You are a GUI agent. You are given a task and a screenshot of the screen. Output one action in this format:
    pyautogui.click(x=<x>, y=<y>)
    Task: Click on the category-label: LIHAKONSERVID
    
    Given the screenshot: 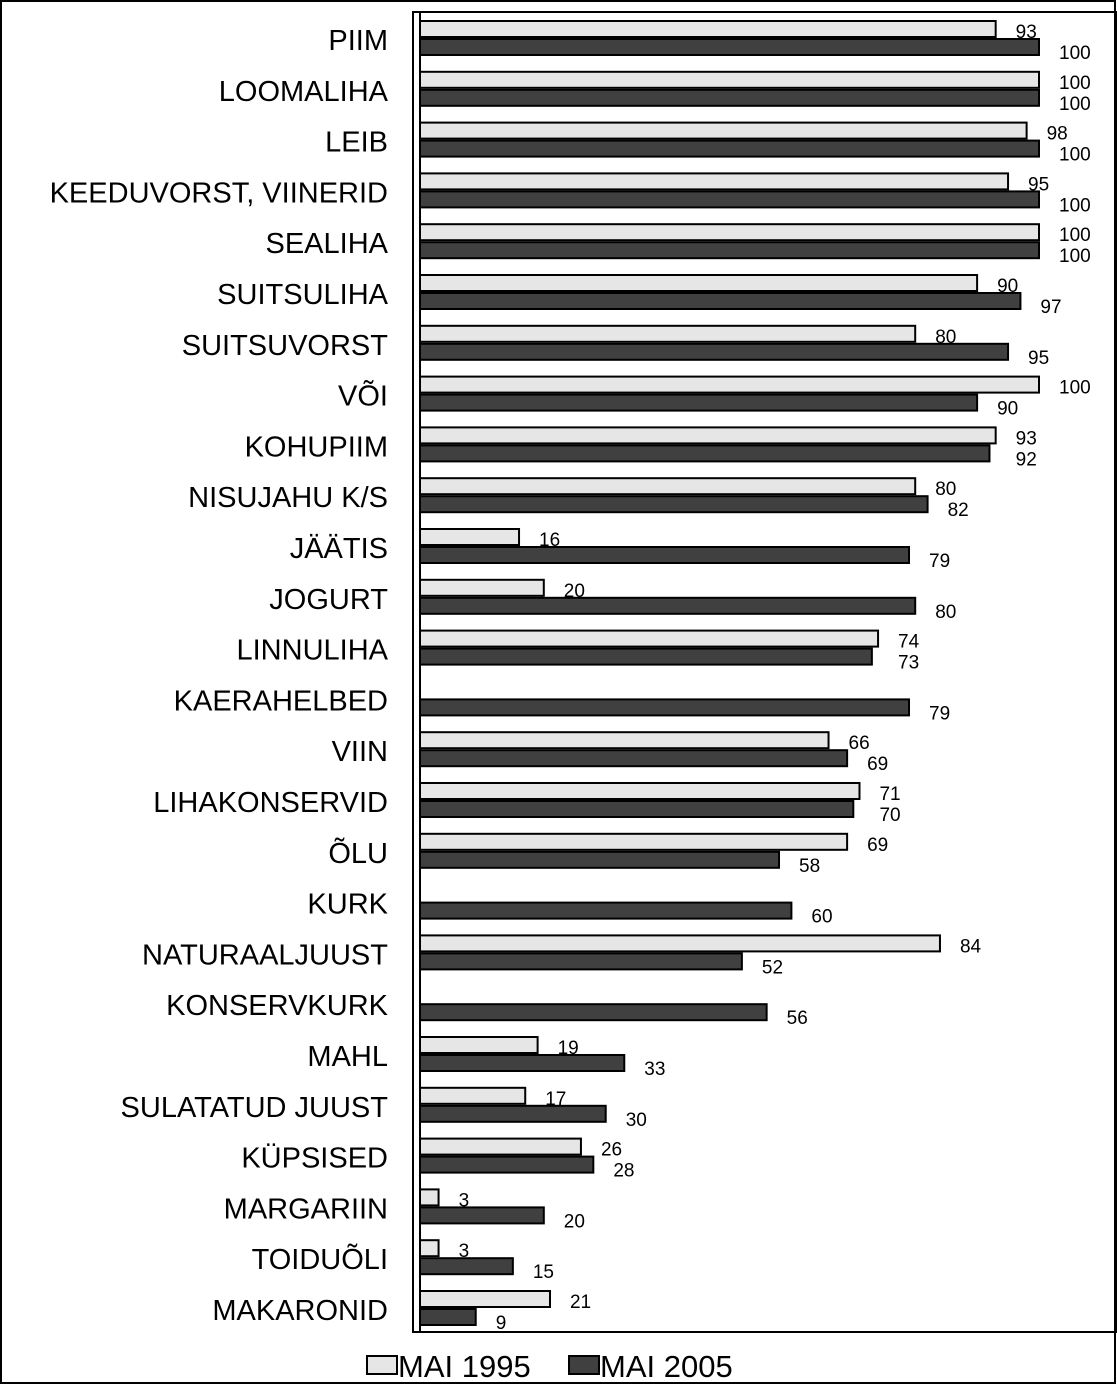 What is the action you would take?
    pyautogui.click(x=270, y=803)
    